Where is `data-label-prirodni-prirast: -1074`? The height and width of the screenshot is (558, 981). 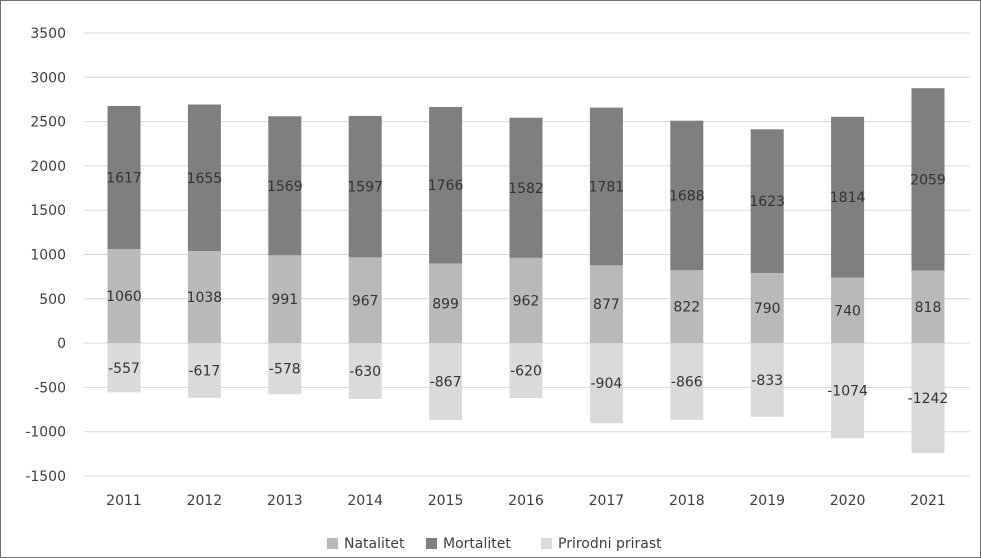 data-label-prirodni-prirast: -1074 is located at coordinates (847, 392).